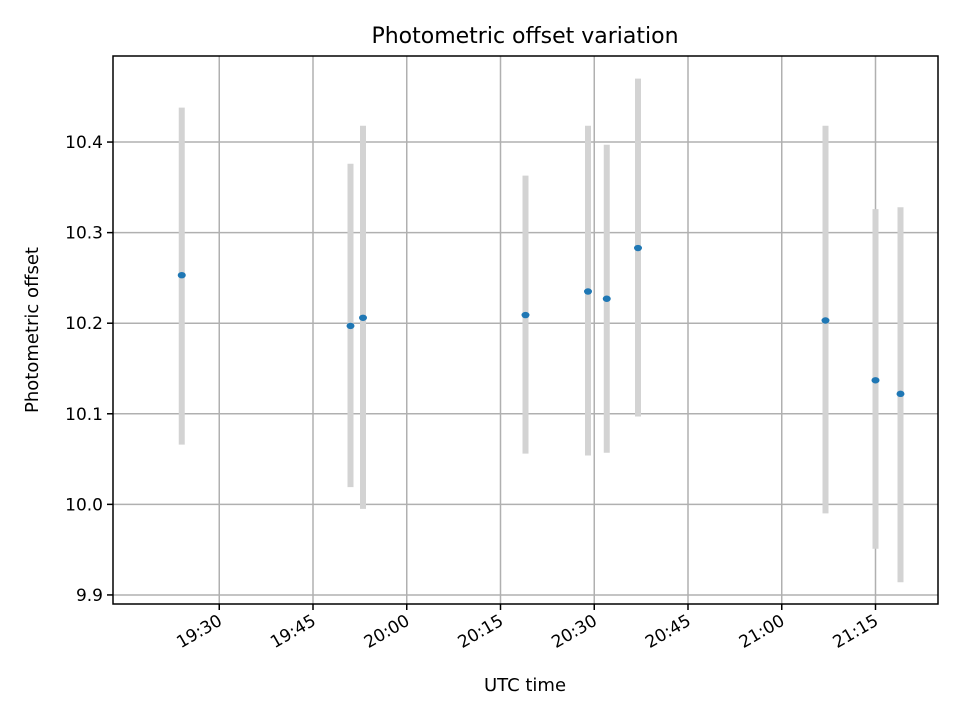  Describe the element at coordinates (387, 632) in the screenshot. I see `x-tick-label: 20:00` at that location.